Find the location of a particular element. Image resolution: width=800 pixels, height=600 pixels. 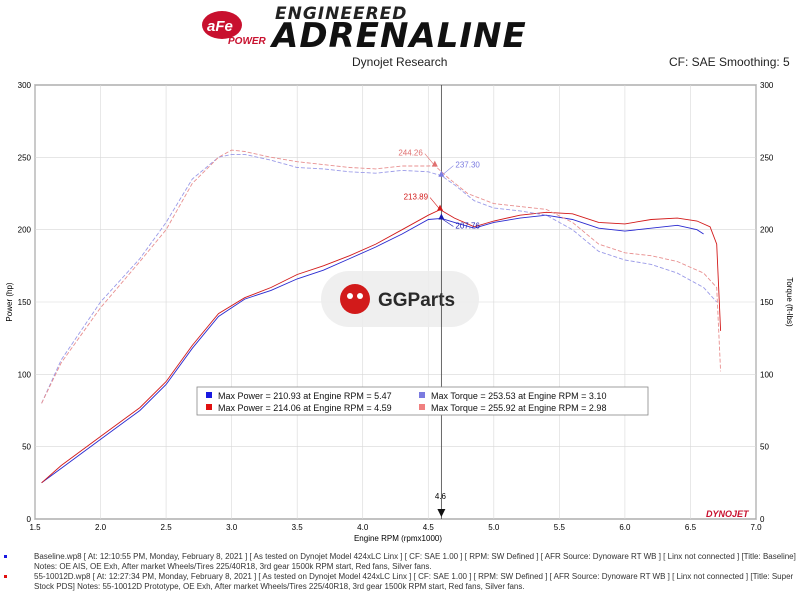

y-tick-labels-right: 0 50 100 150 200 250 300 is located at coordinates (767, 302).